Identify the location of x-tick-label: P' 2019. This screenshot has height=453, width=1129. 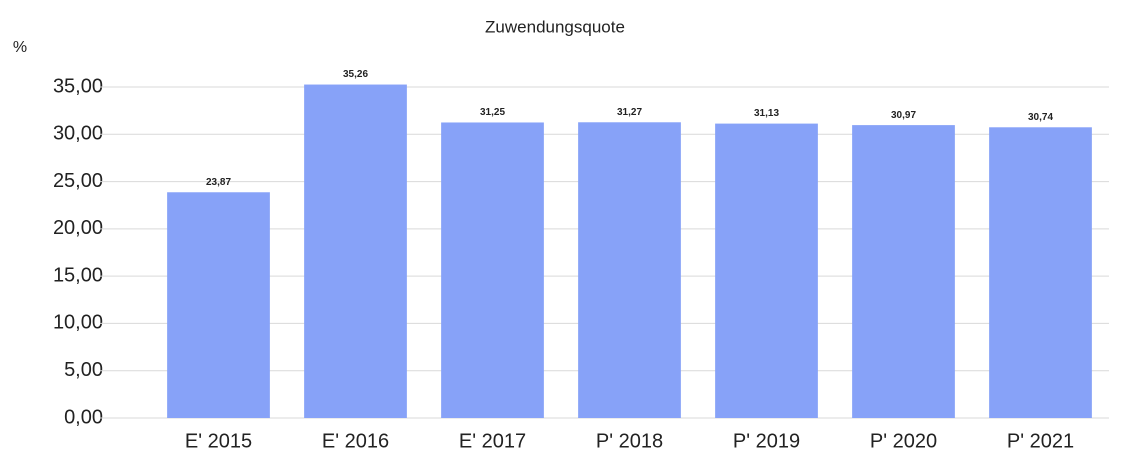
(766, 441).